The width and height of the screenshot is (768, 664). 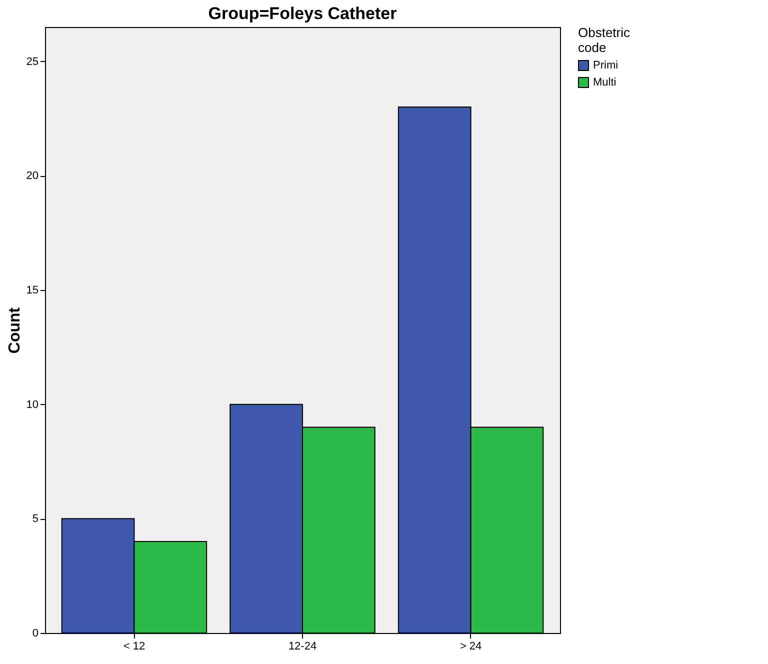 What do you see at coordinates (32, 62) in the screenshot?
I see `y-tick-label: 25` at bounding box center [32, 62].